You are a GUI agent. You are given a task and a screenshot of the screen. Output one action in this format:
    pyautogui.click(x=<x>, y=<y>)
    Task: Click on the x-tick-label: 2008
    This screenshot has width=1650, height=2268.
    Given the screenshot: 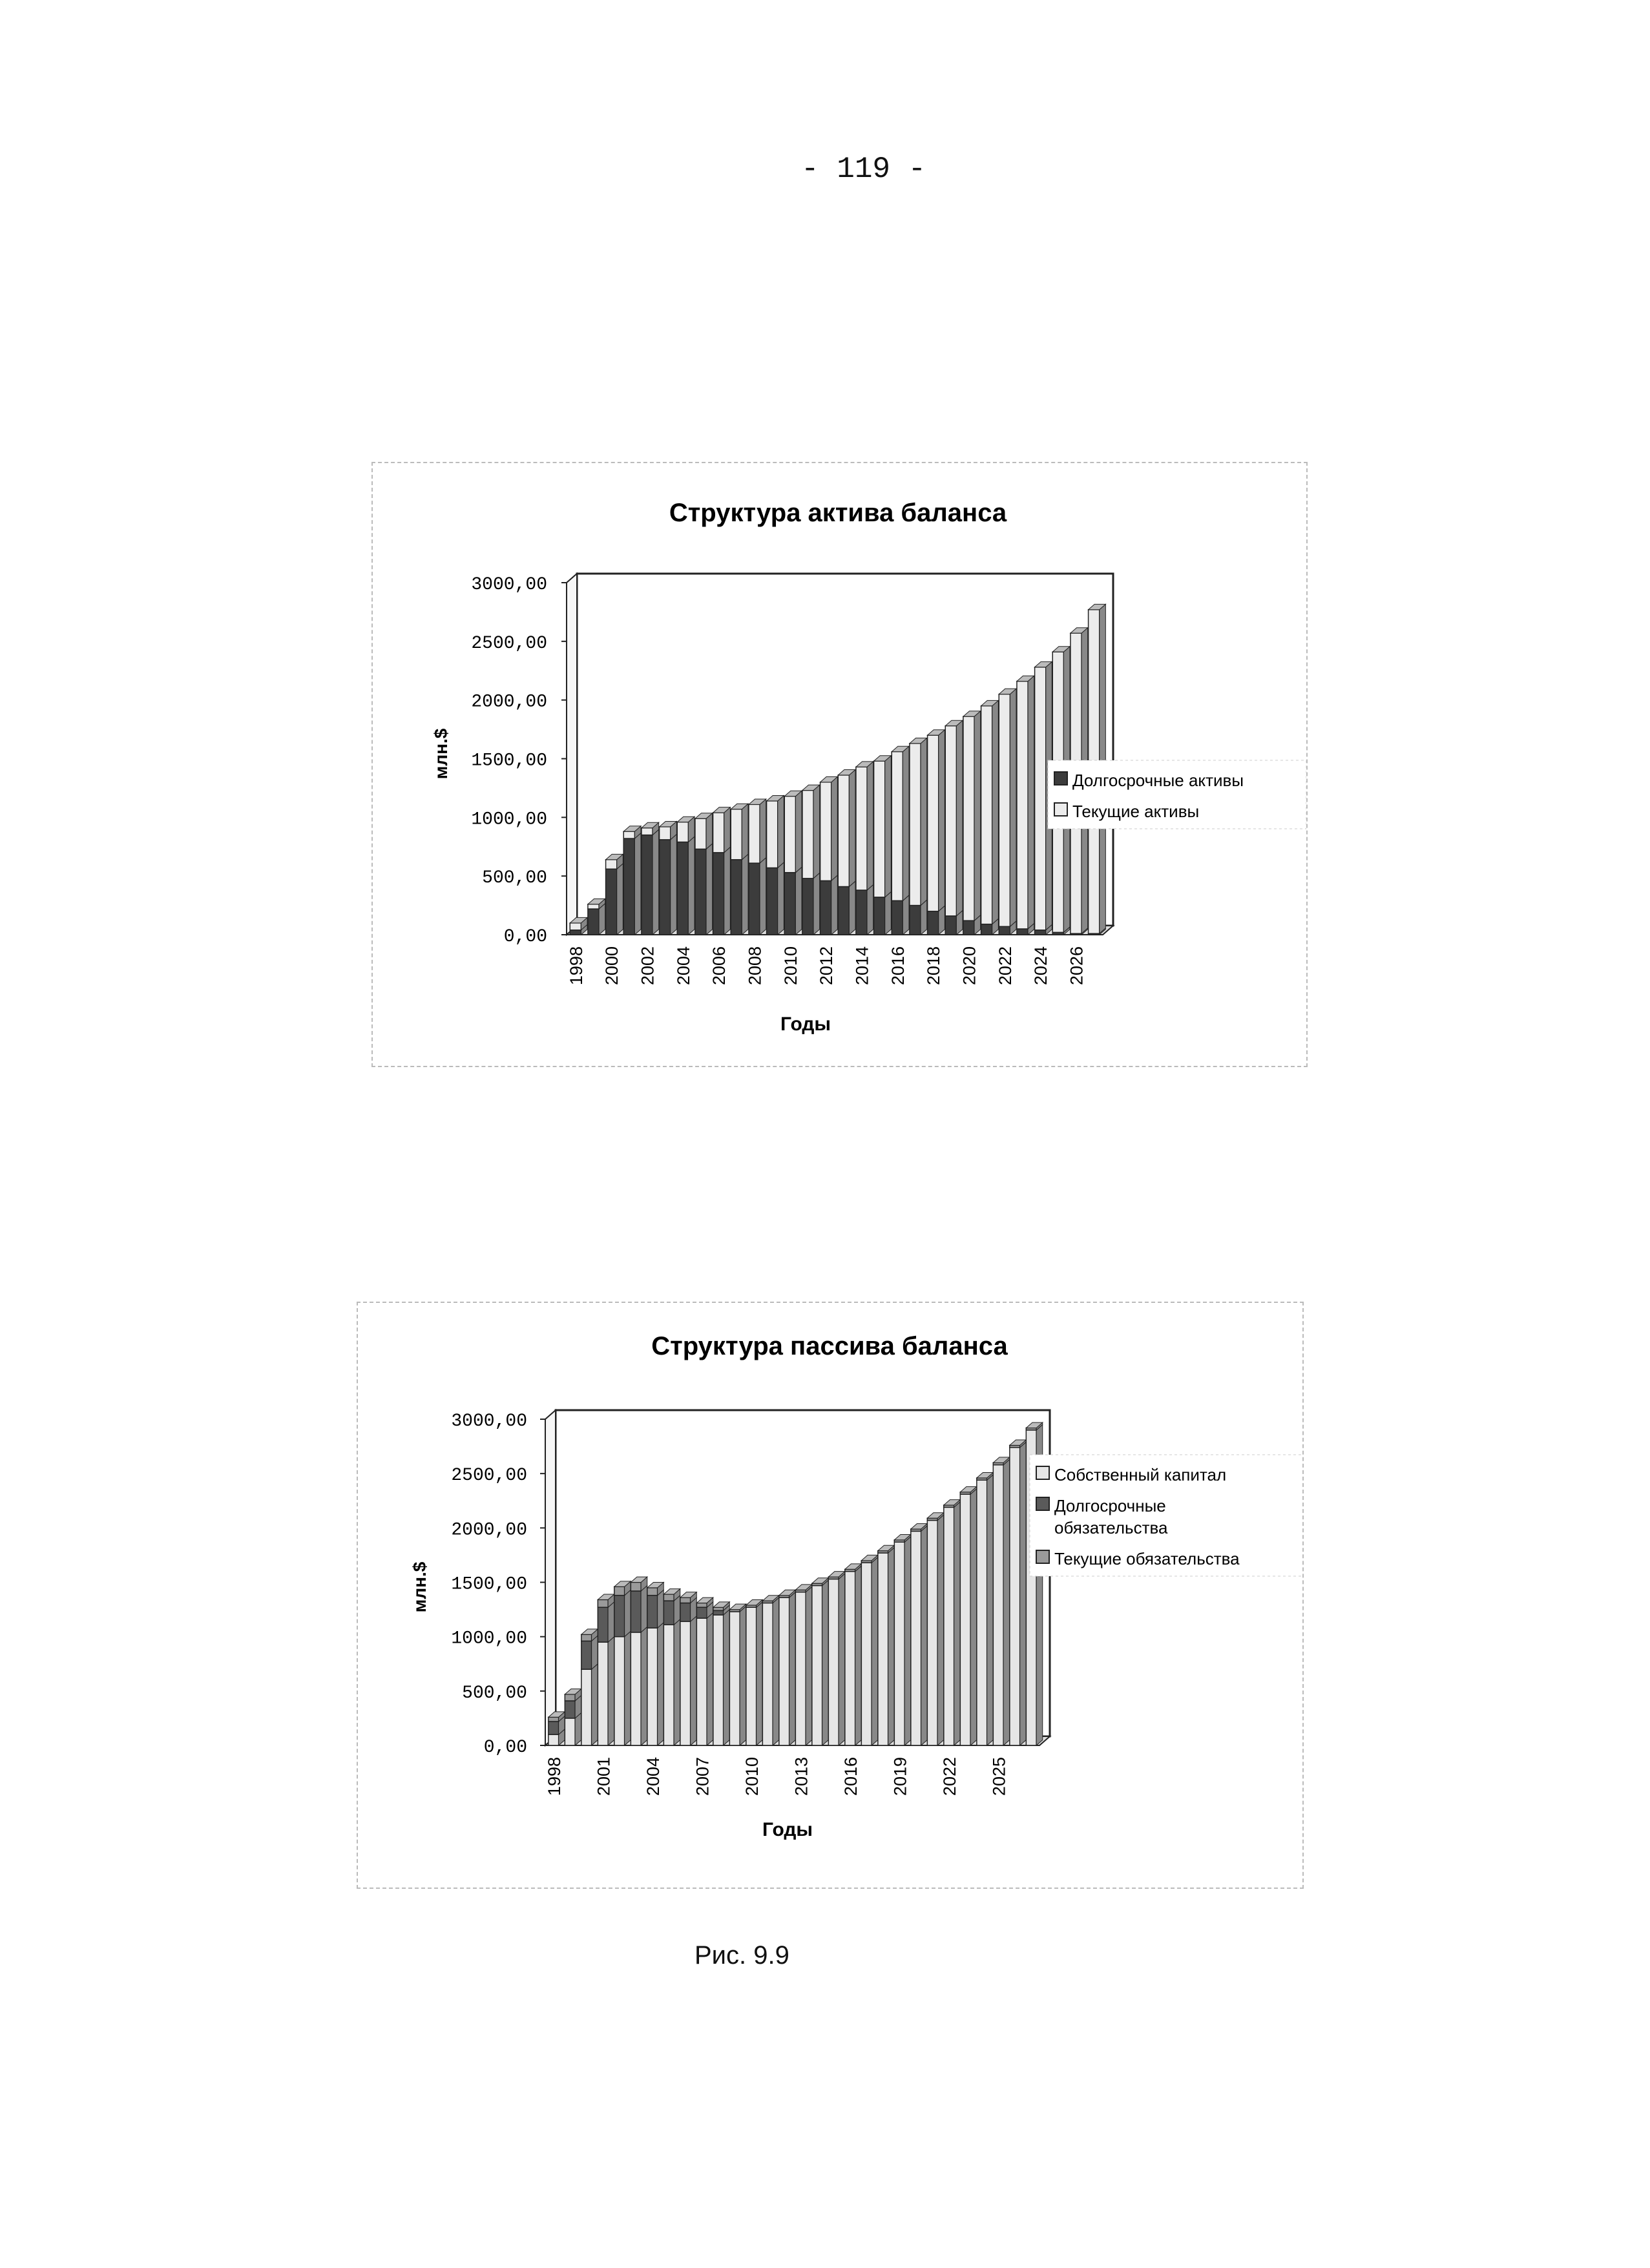 What is the action you would take?
    pyautogui.click(x=755, y=965)
    